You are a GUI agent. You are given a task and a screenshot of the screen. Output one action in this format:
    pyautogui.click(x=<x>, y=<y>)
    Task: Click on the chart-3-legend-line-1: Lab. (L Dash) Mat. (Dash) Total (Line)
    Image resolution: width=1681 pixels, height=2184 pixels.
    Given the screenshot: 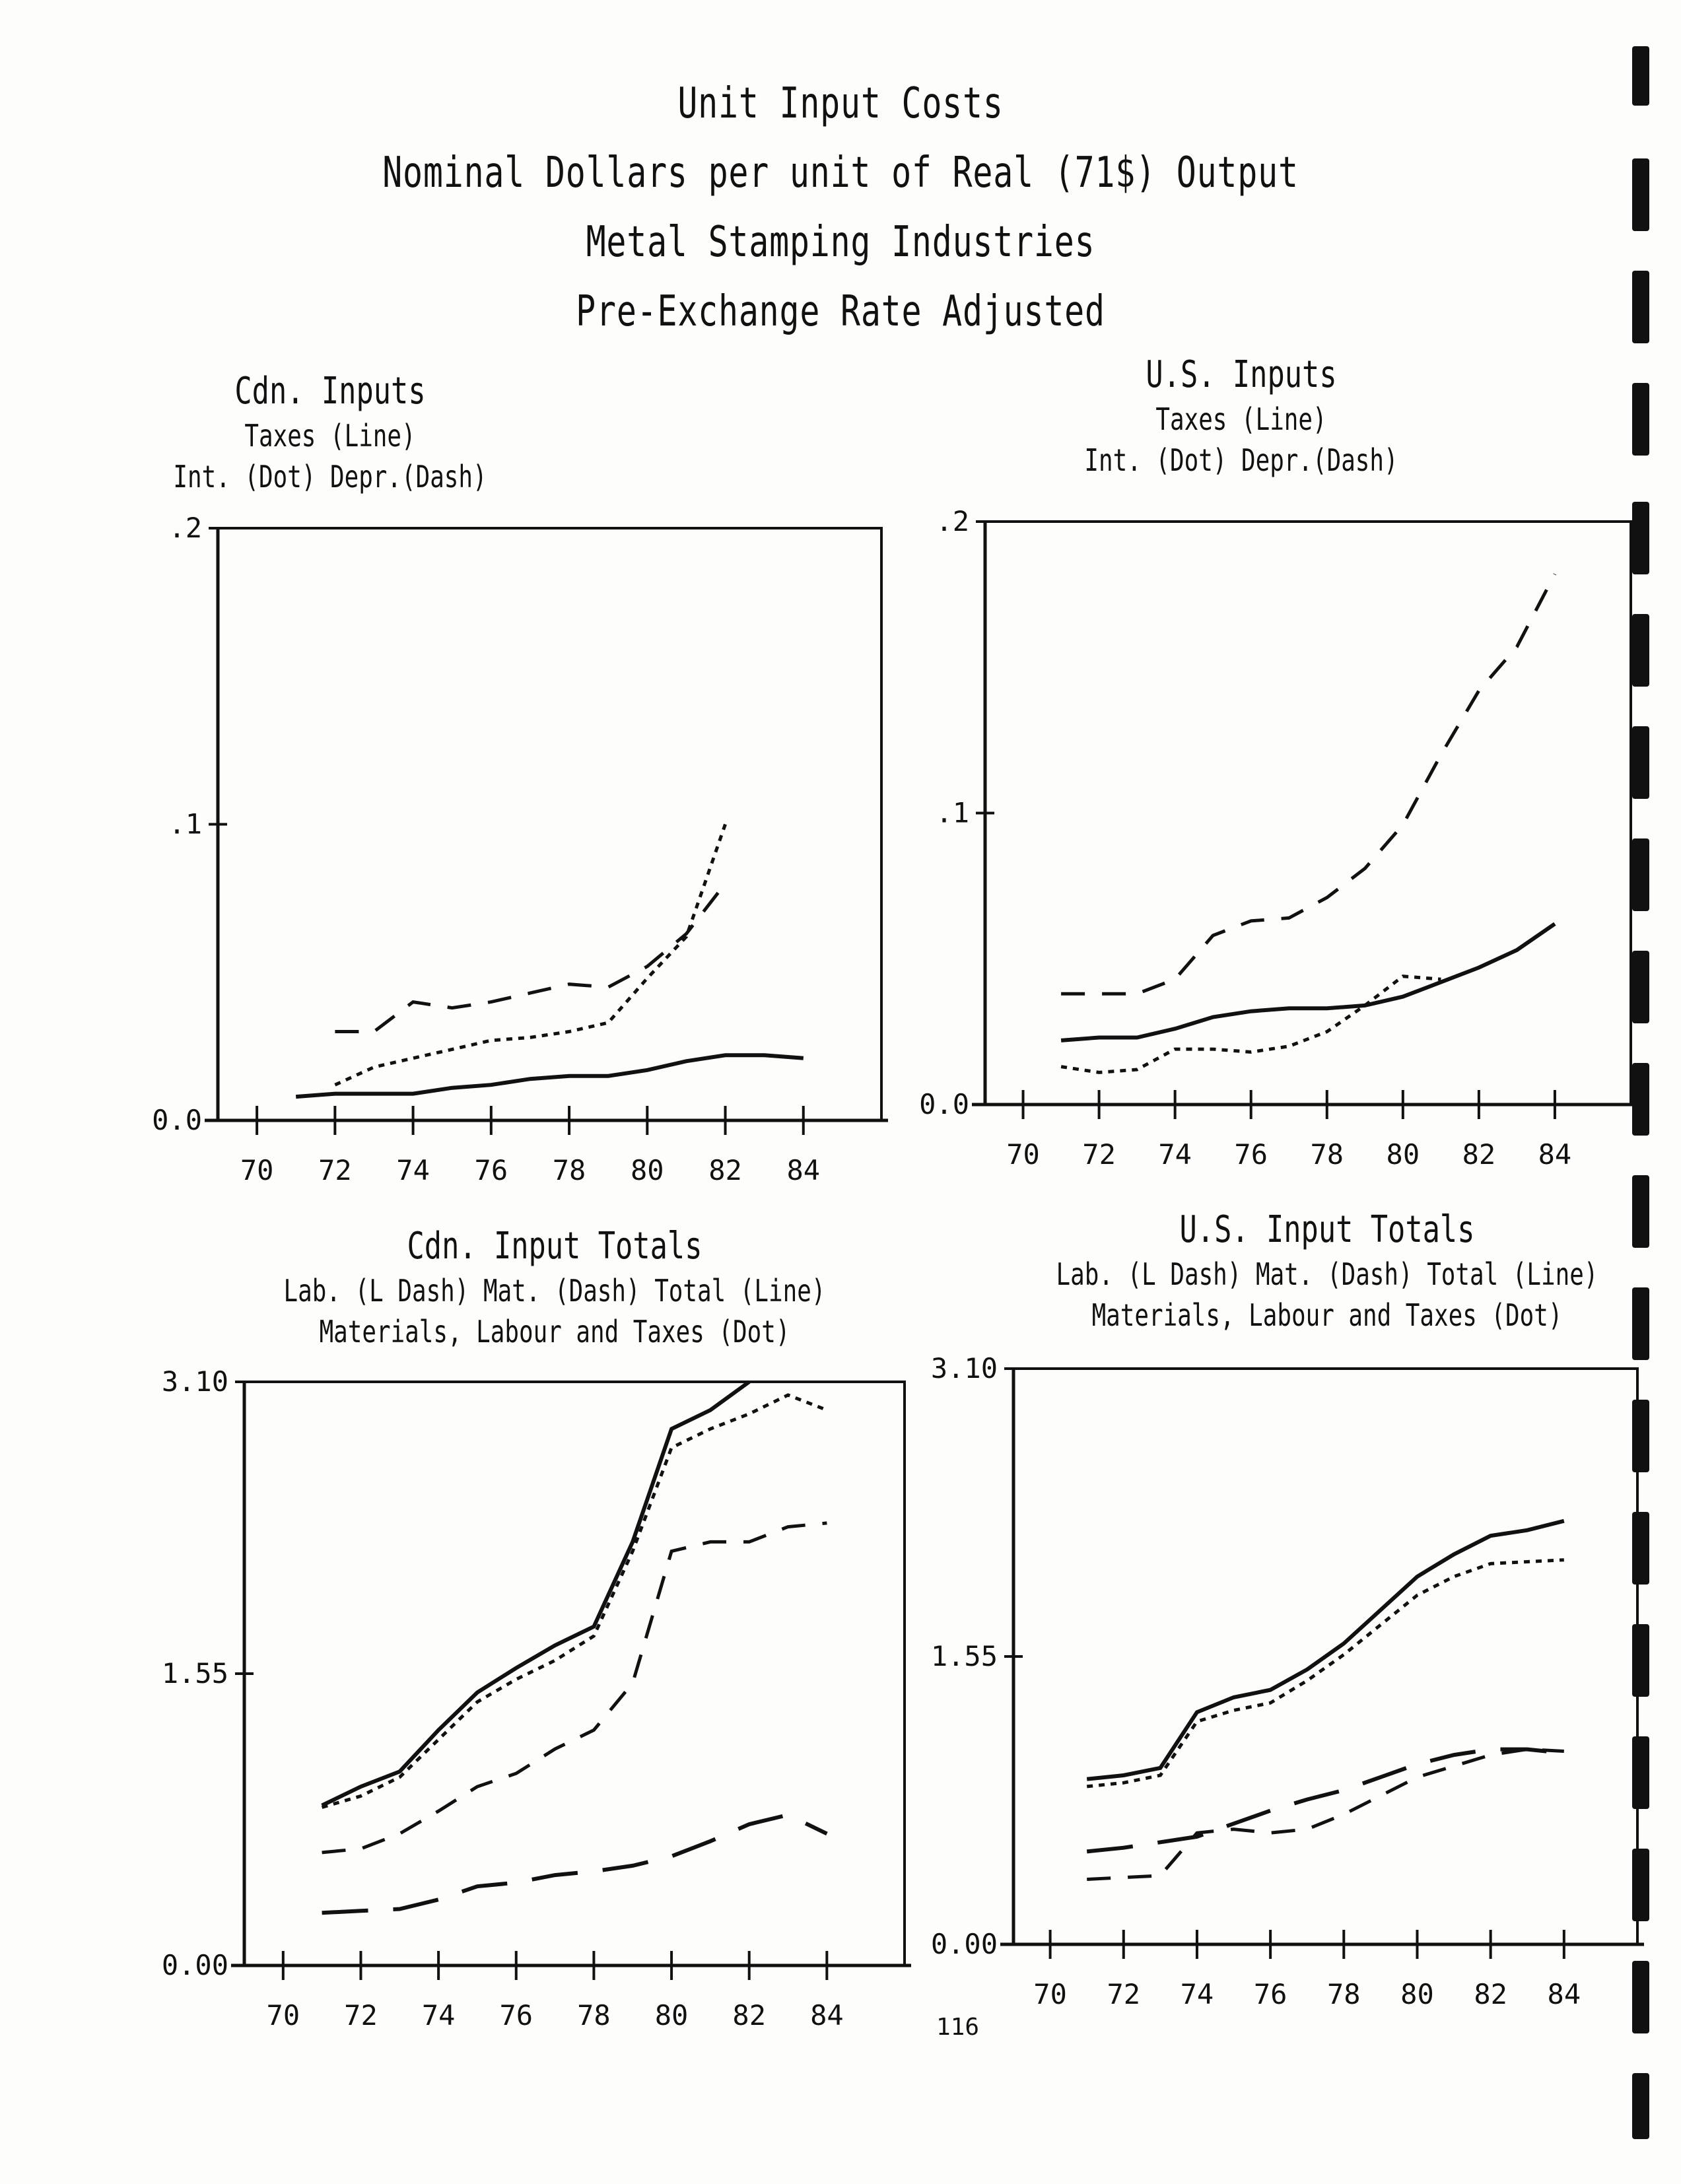 What is the action you would take?
    pyautogui.click(x=1327, y=1274)
    